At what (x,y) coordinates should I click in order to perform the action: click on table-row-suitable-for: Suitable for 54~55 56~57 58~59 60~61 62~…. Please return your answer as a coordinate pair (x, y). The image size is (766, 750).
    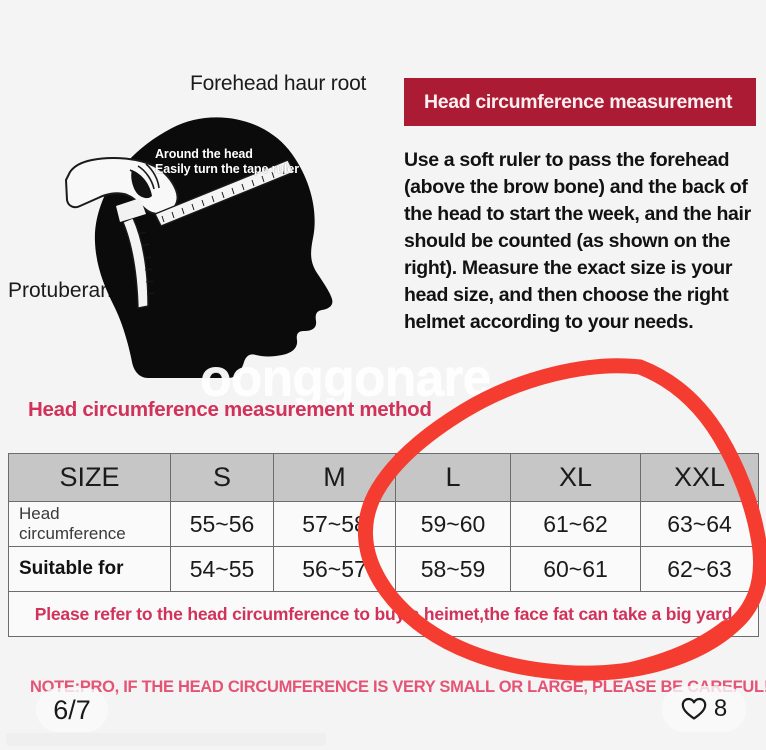
    Looking at the image, I should click on (383, 569).